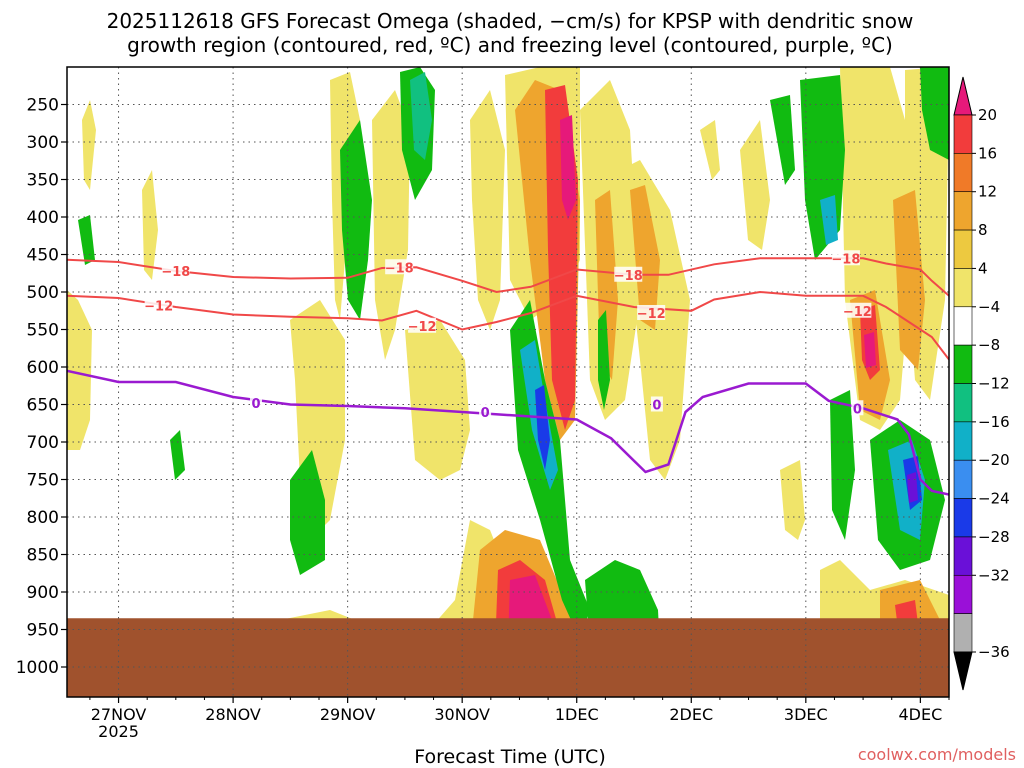 The height and width of the screenshot is (768, 1024). I want to click on y-tick-label: 850, so click(43, 556).